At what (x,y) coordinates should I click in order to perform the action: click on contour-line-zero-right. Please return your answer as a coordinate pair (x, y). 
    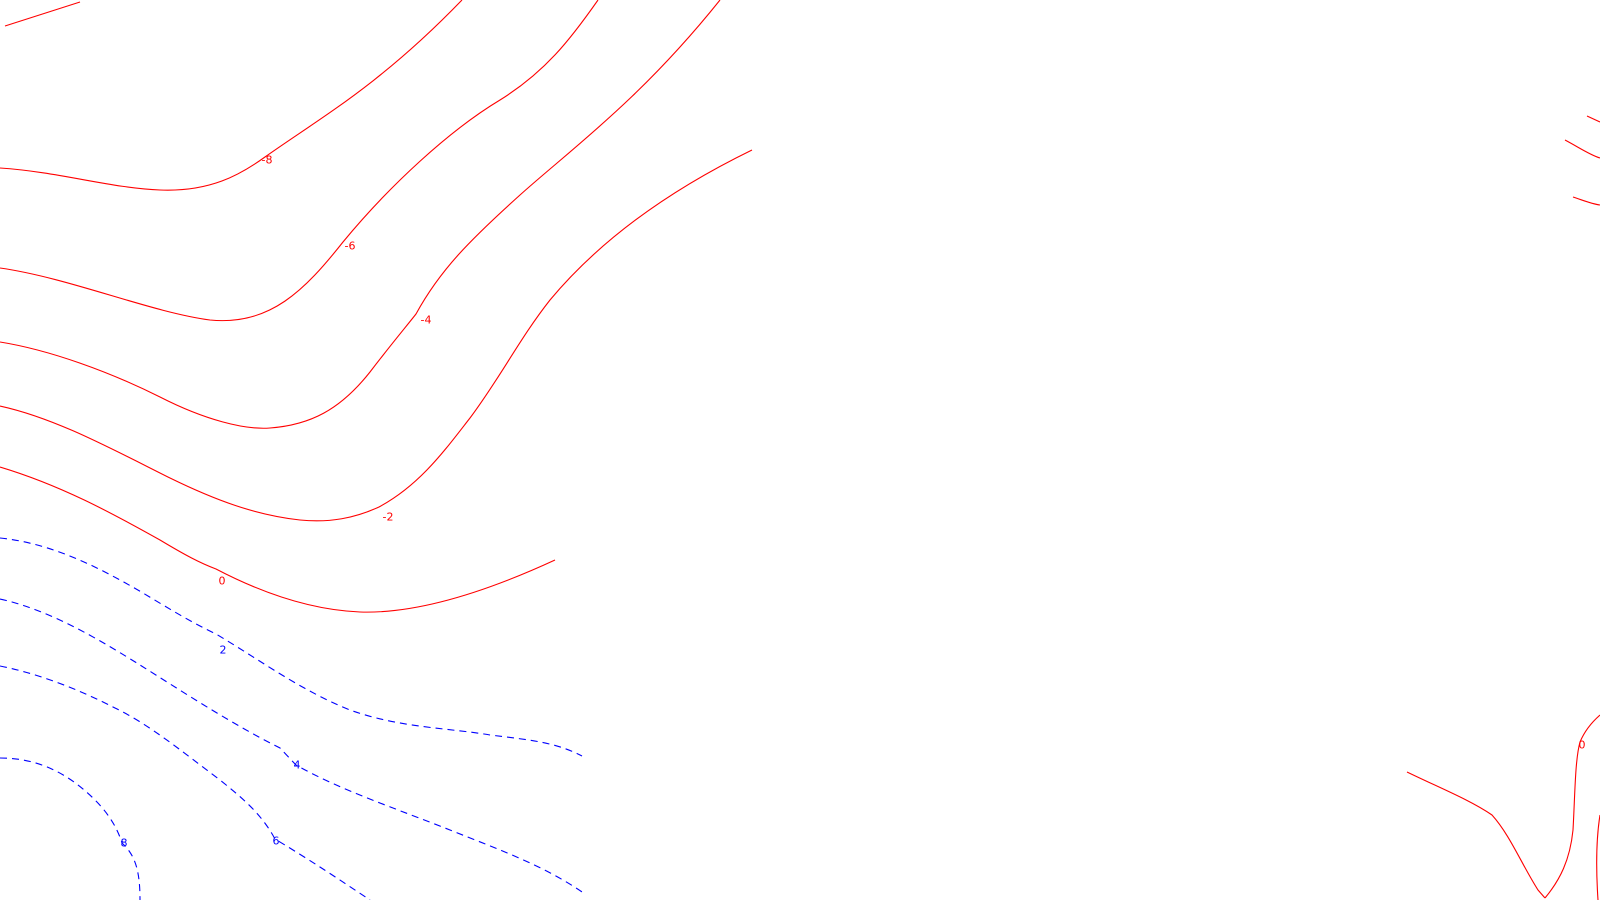
    Looking at the image, I should click on (1476, 835).